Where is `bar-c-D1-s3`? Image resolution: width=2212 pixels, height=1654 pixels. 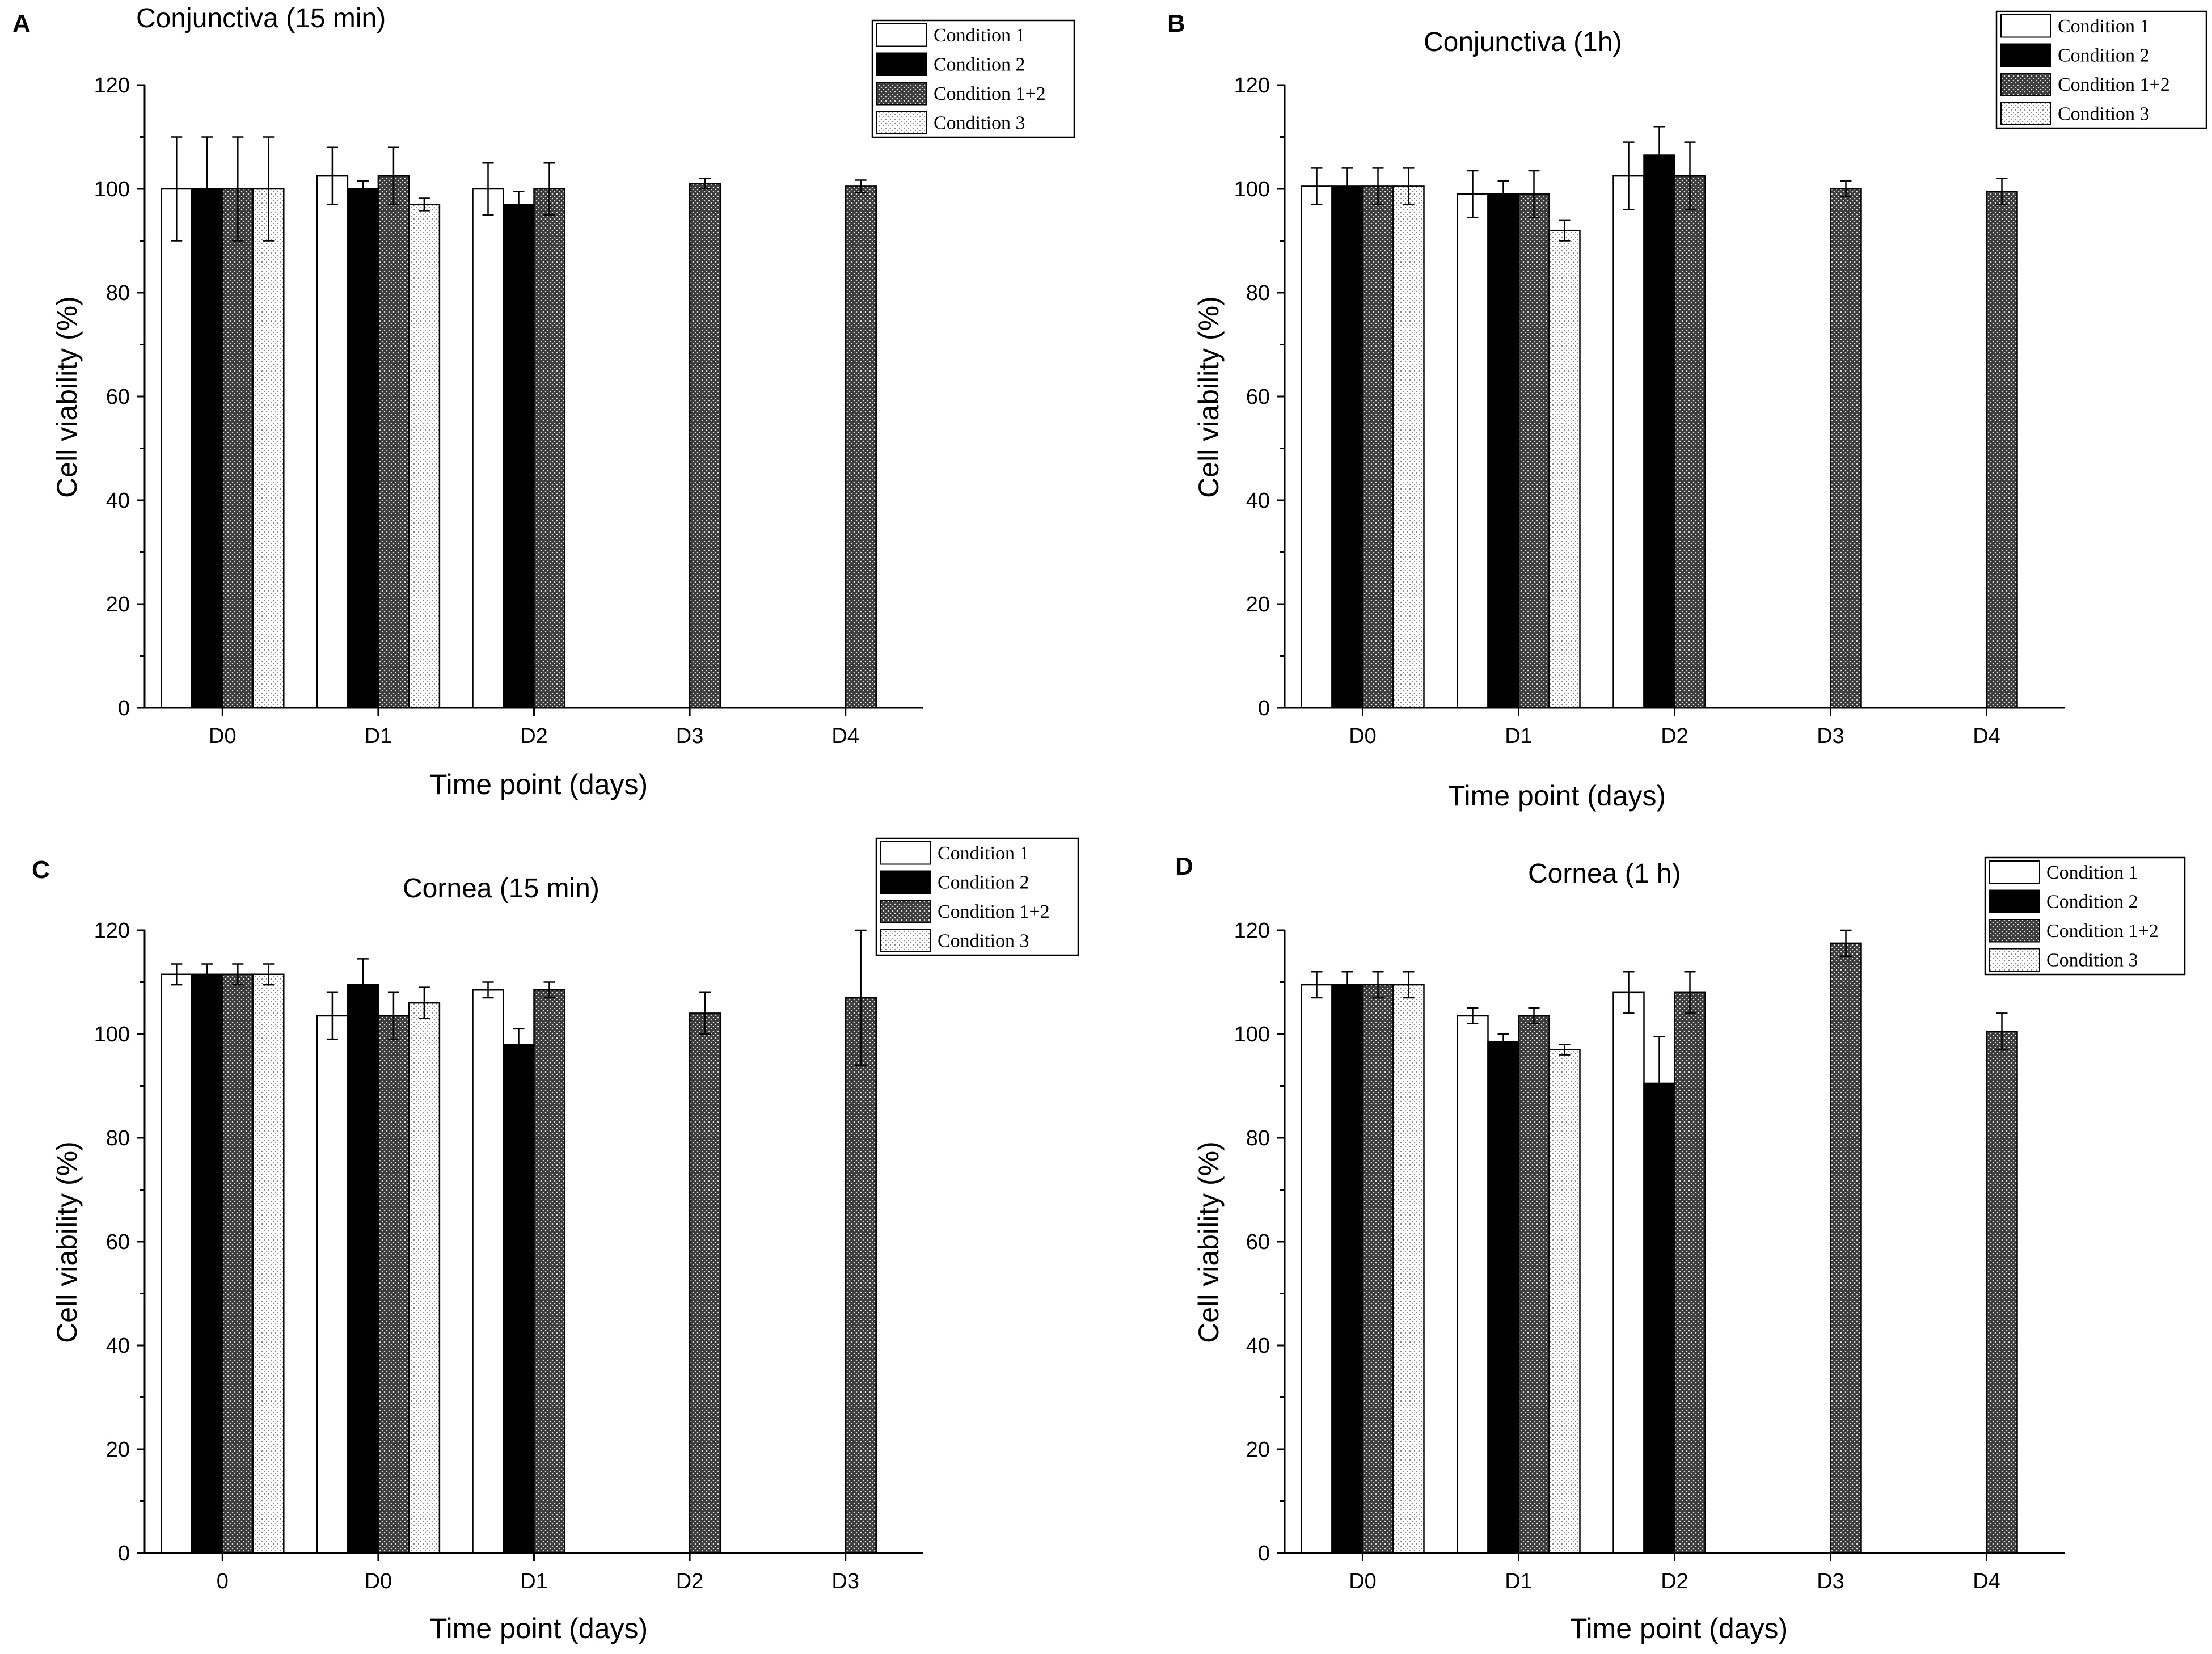
bar-c-D1-s3 is located at coordinates (549, 1271).